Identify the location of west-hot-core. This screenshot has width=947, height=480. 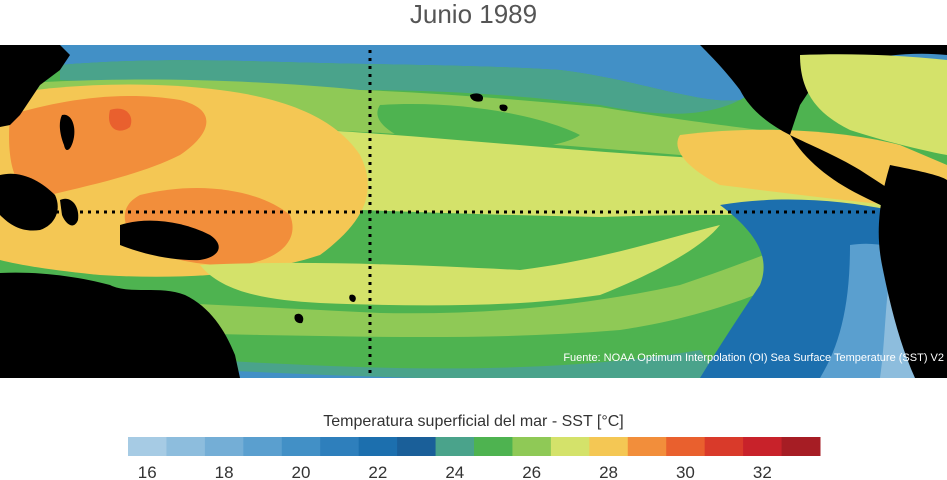
(108, 145).